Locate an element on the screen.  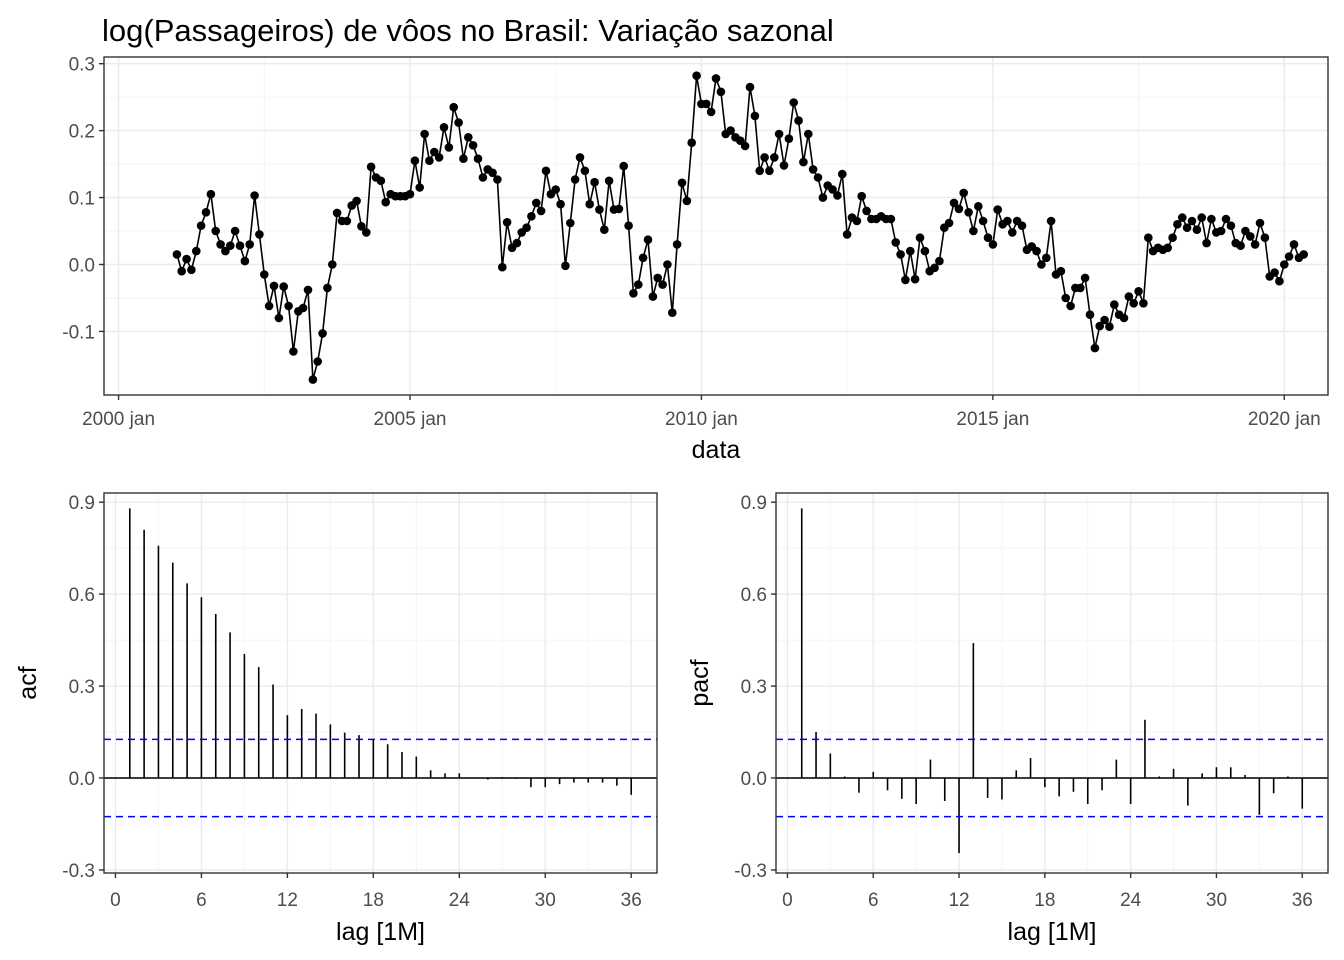
y-tick-label: 0.2 is located at coordinates (82, 132).